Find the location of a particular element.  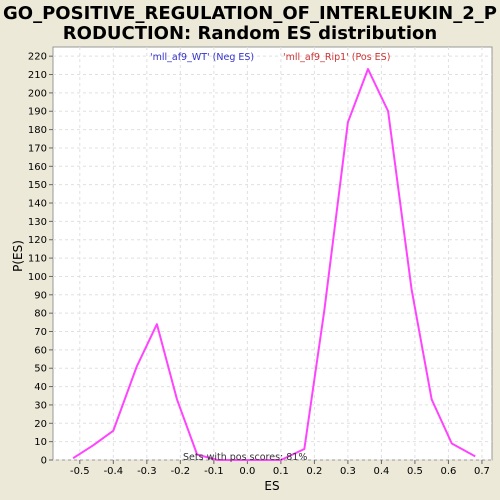

y-tick-label: 150 is located at coordinates (37, 185).